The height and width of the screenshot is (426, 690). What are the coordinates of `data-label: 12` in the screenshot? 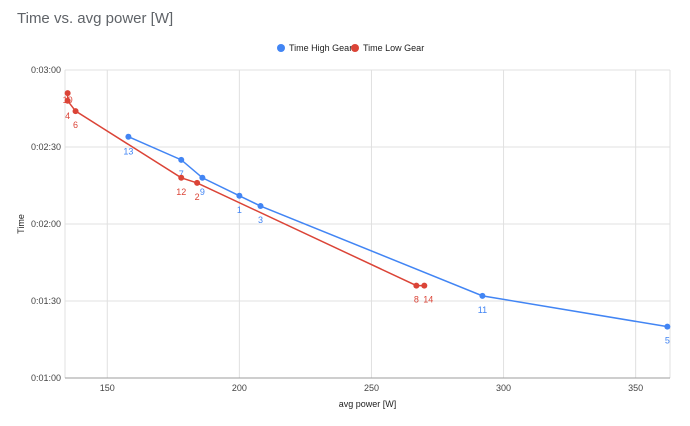 It's located at (181, 192).